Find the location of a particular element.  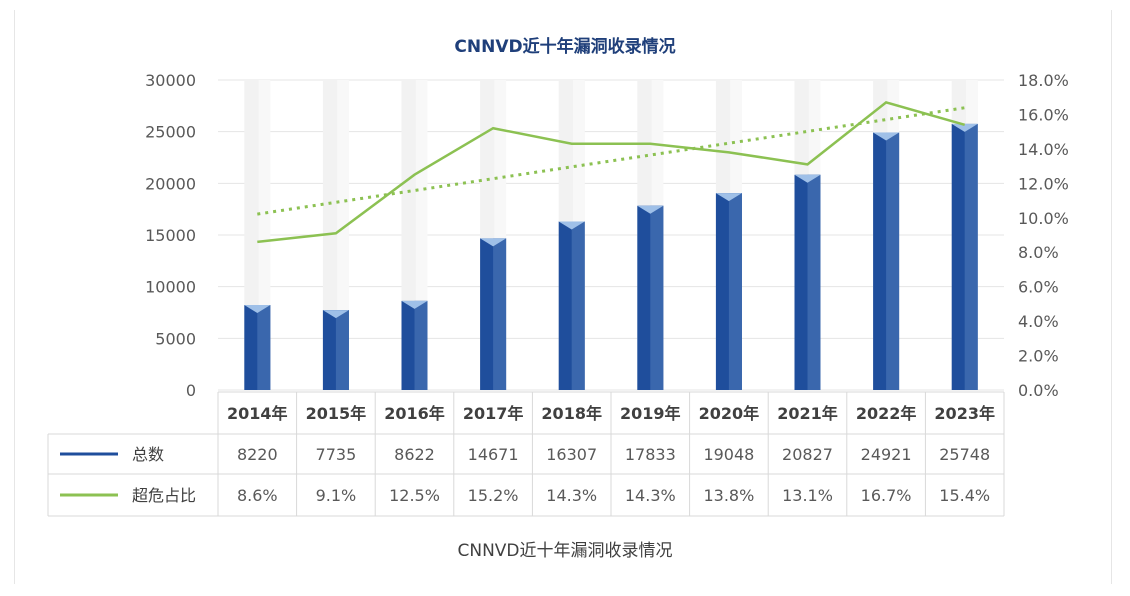

chart-title: CNNVD近十年漏洞收录情况 is located at coordinates (564, 46).